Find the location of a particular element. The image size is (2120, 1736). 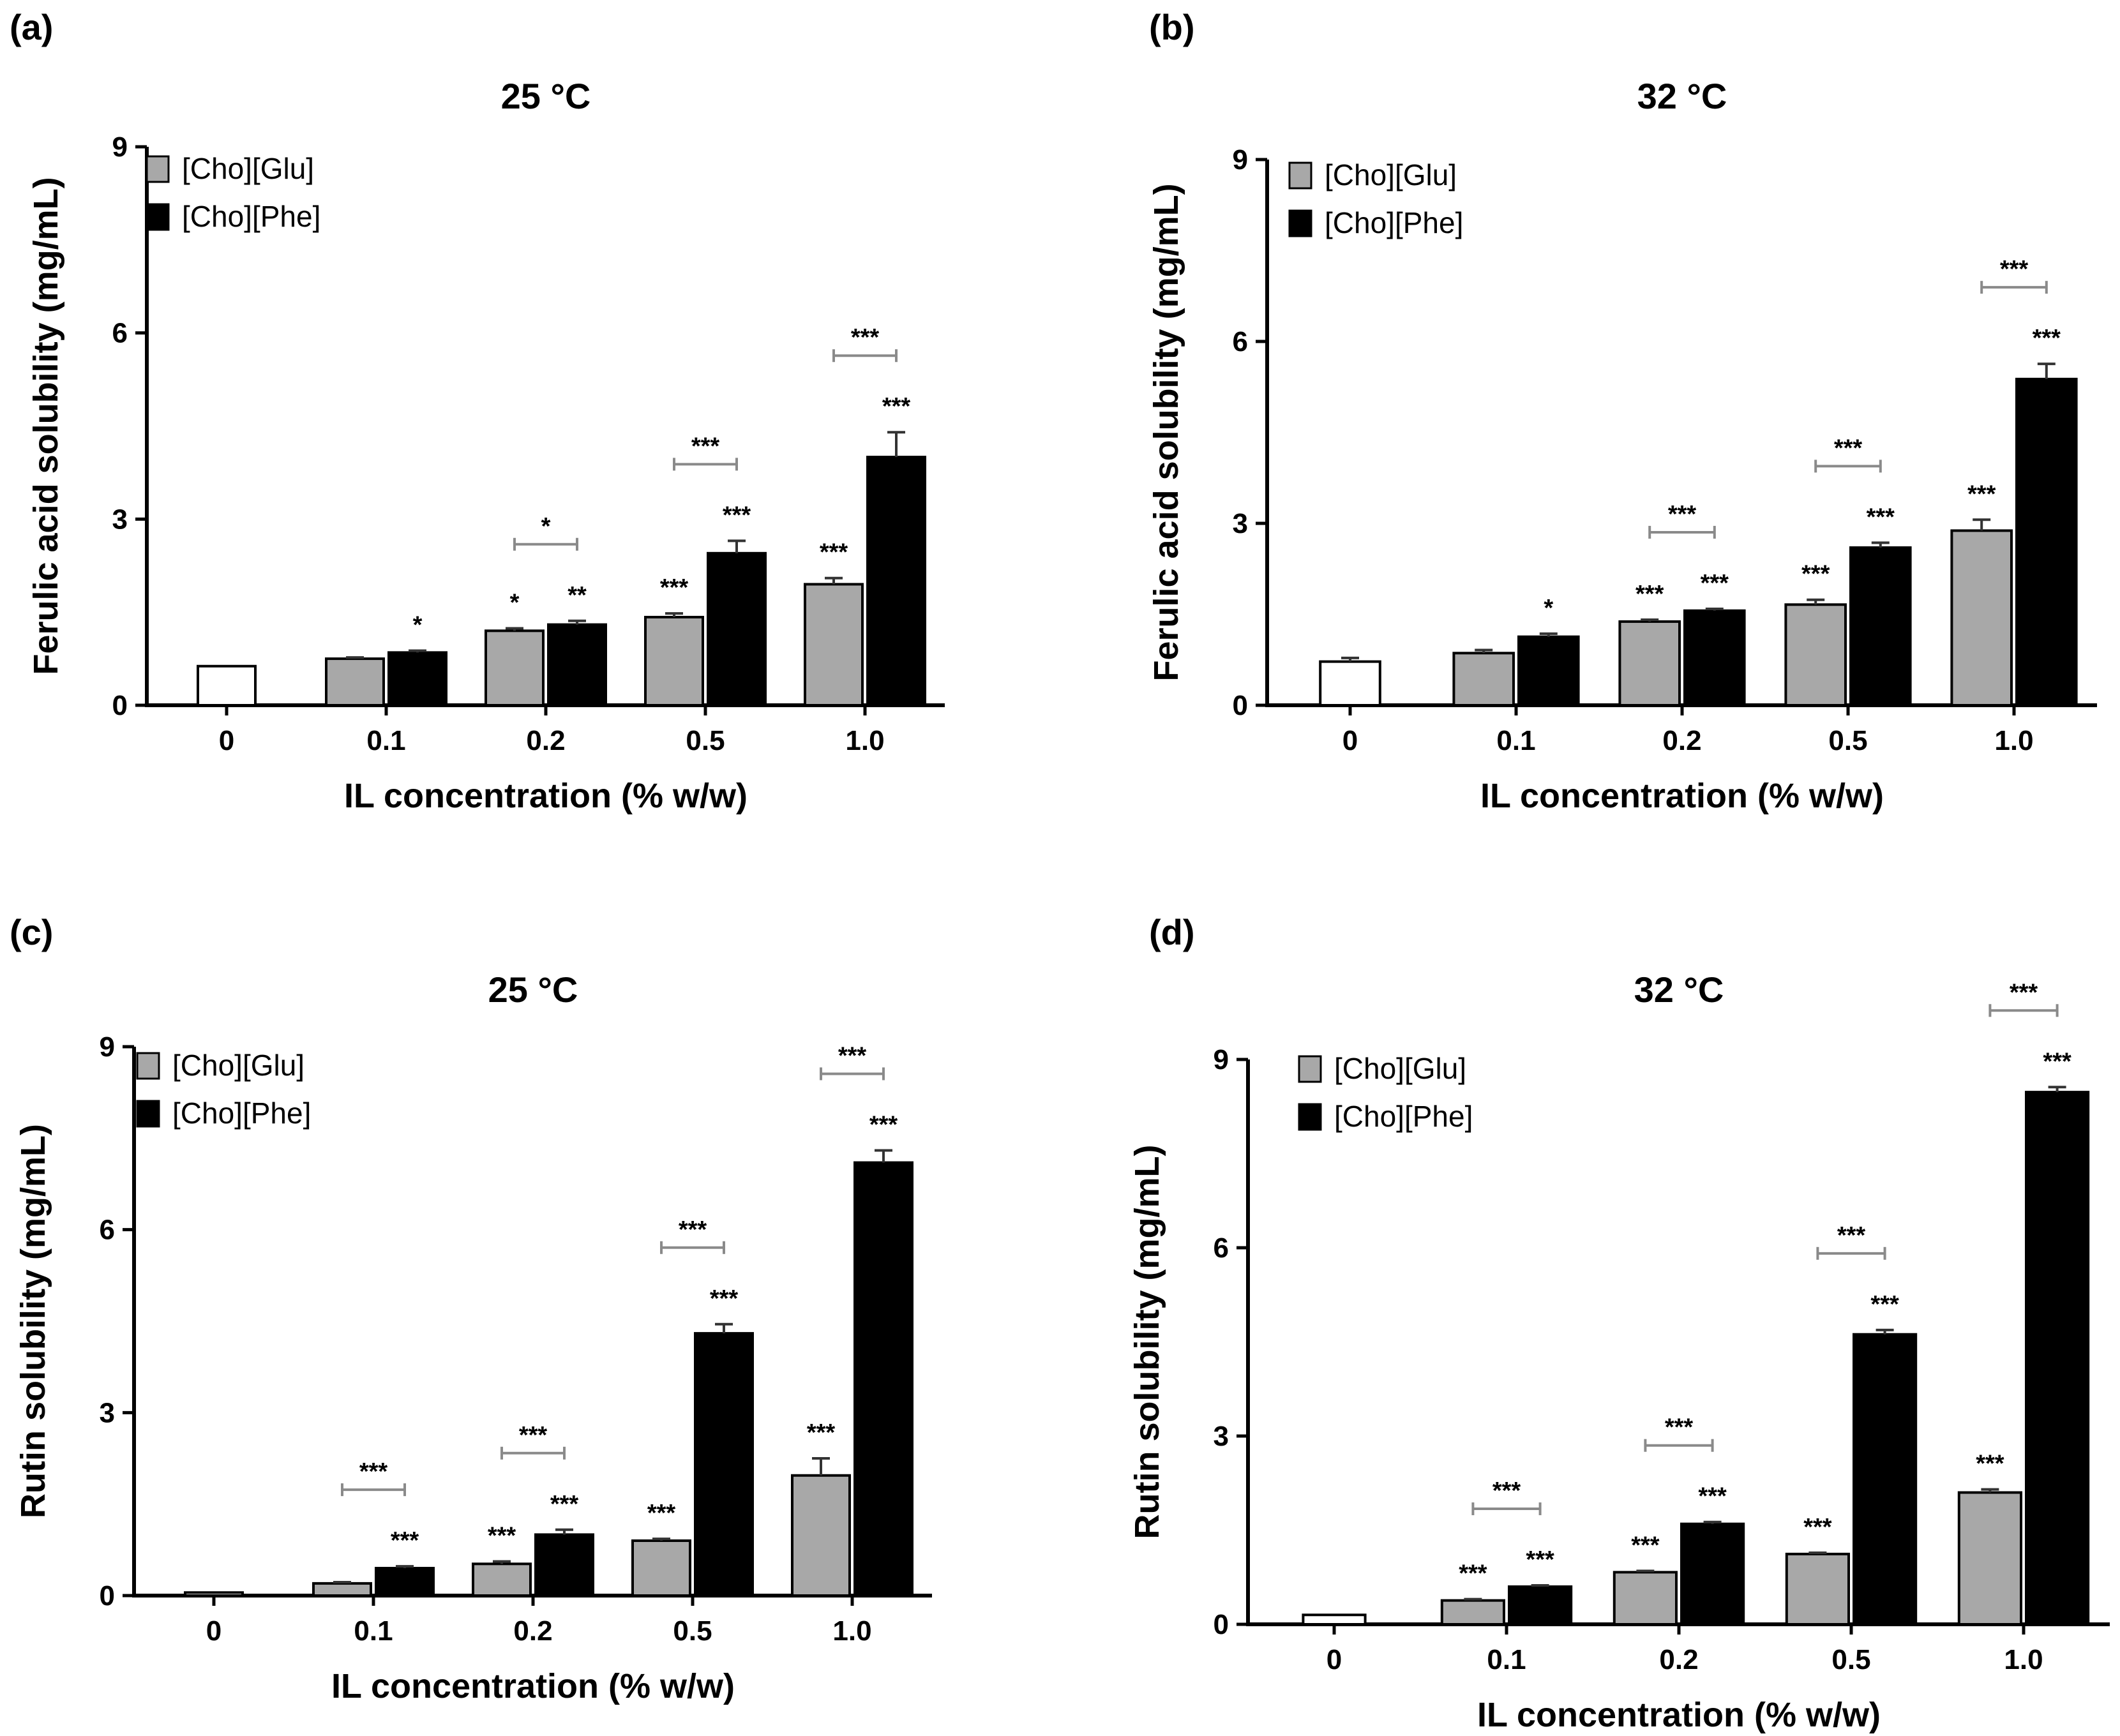

x-tick-label: 0 is located at coordinates (1350, 740).